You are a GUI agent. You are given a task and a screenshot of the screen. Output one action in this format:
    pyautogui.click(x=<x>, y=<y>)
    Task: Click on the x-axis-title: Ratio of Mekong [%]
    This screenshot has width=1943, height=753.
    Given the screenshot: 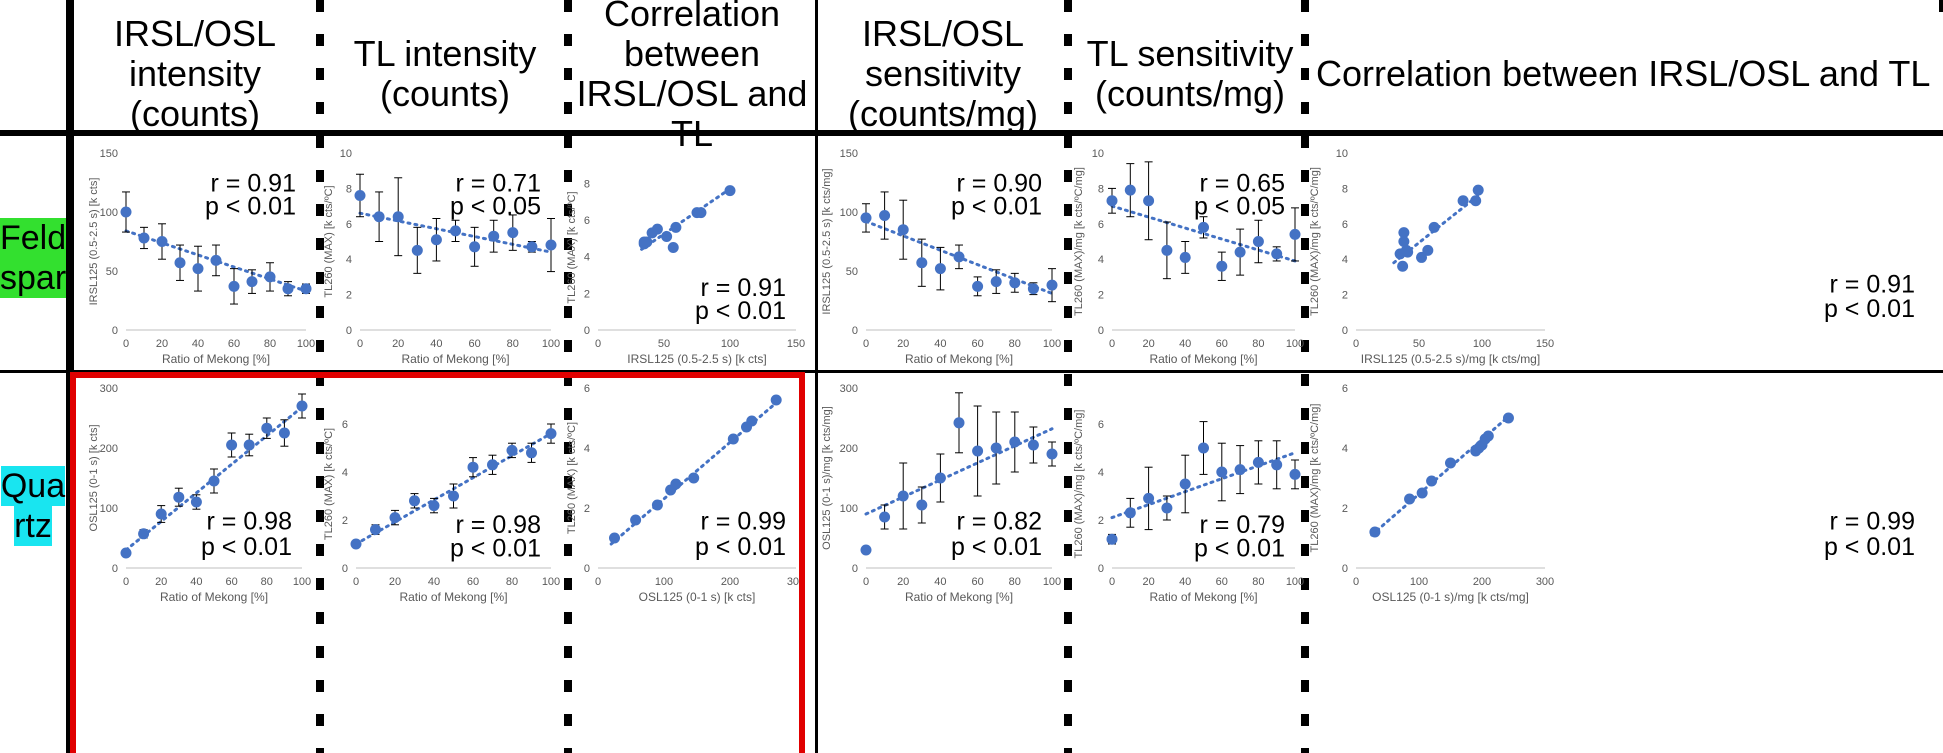 What is the action you would take?
    pyautogui.click(x=453, y=597)
    